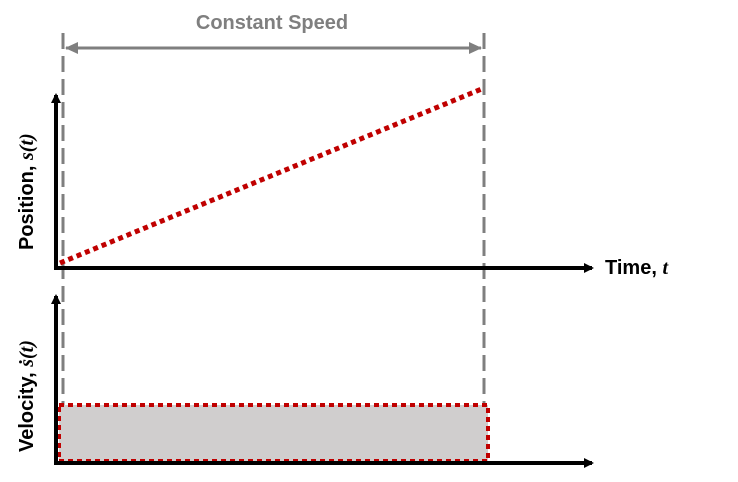 The image size is (738, 482). I want to click on velocity-axis-label: Velocity, ṡ(t), so click(27, 396).